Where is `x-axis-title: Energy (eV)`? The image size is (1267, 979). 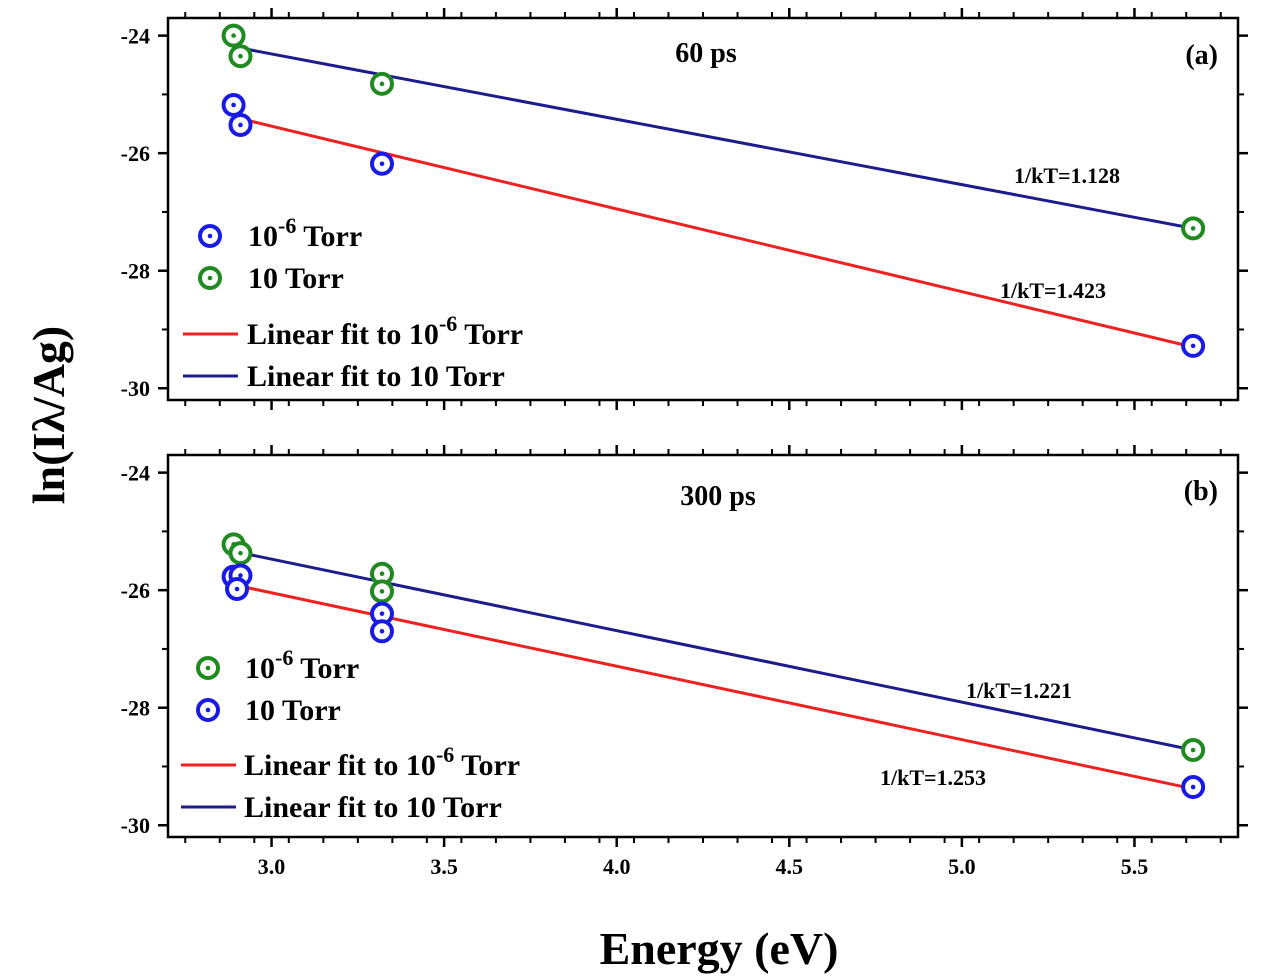
x-axis-title: Energy (eV) is located at coordinates (719, 948).